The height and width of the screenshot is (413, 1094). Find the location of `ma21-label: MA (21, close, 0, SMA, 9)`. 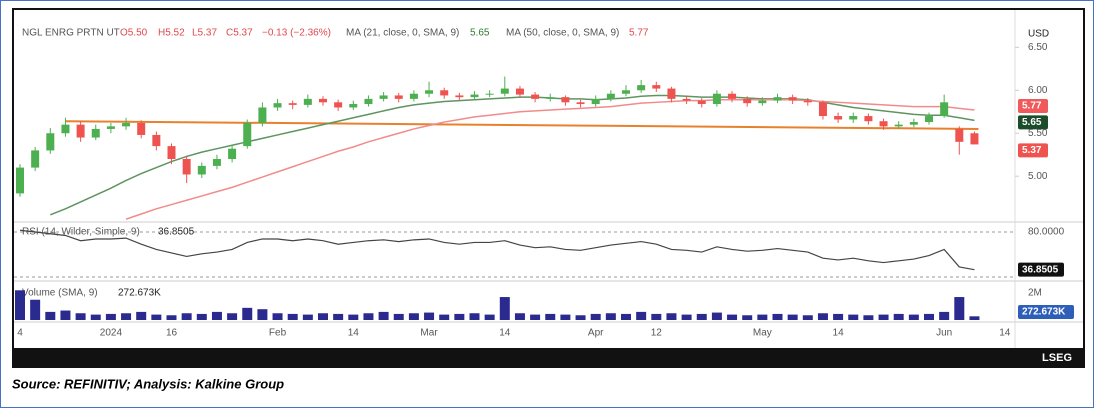

ma21-label: MA (21, close, 0, SMA, 9) is located at coordinates (402, 33).